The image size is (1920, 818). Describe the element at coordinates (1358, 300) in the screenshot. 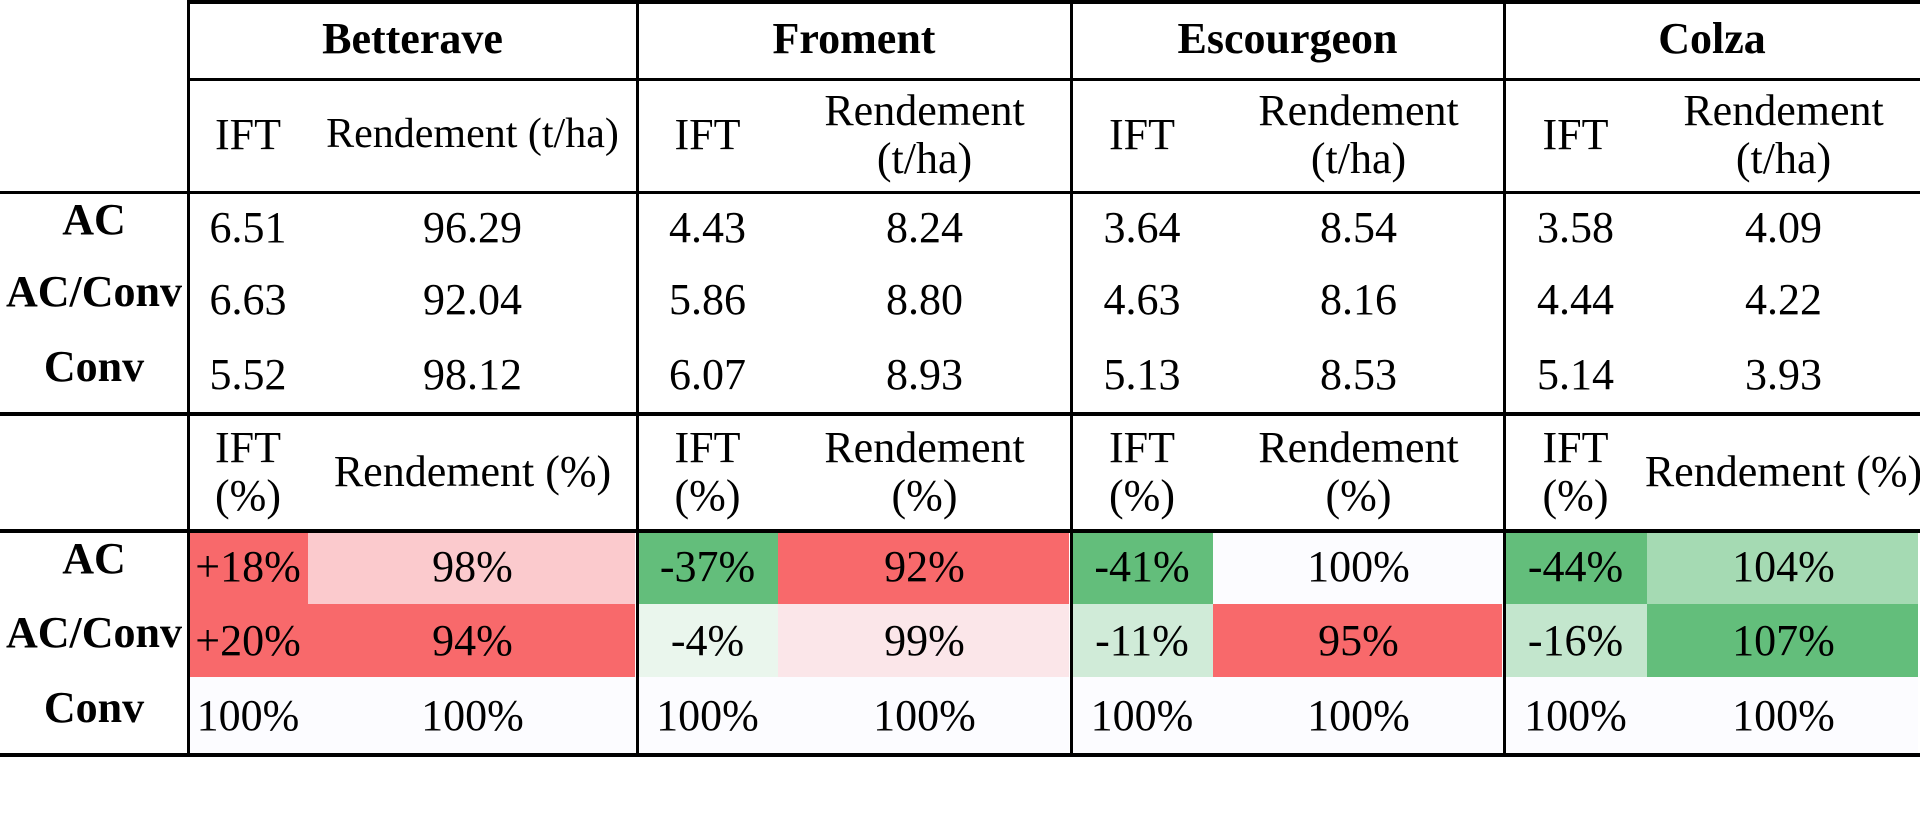

I see `value-cell: 8.16` at that location.